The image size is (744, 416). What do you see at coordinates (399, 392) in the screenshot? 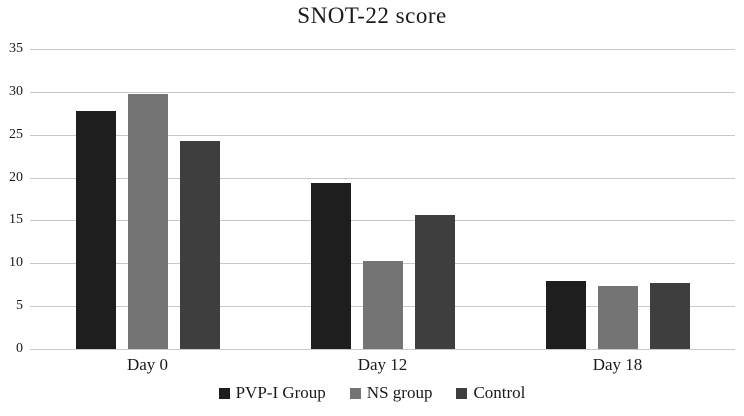
I see `legend-label: NS group` at bounding box center [399, 392].